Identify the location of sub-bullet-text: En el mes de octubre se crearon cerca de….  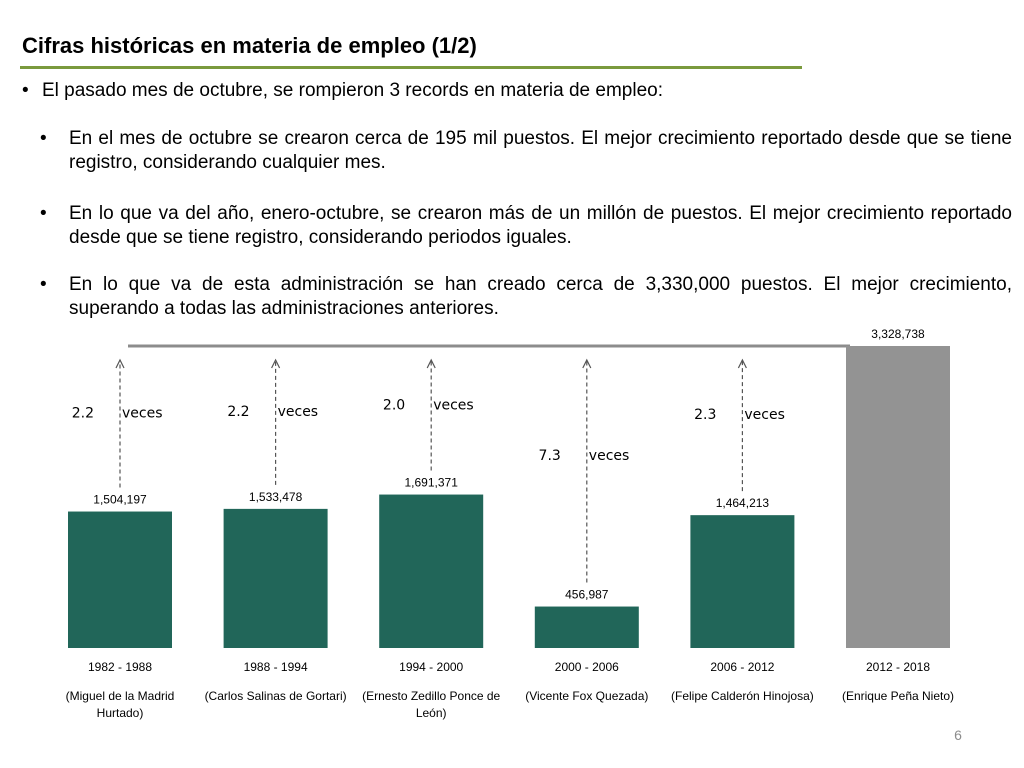
(540, 150).